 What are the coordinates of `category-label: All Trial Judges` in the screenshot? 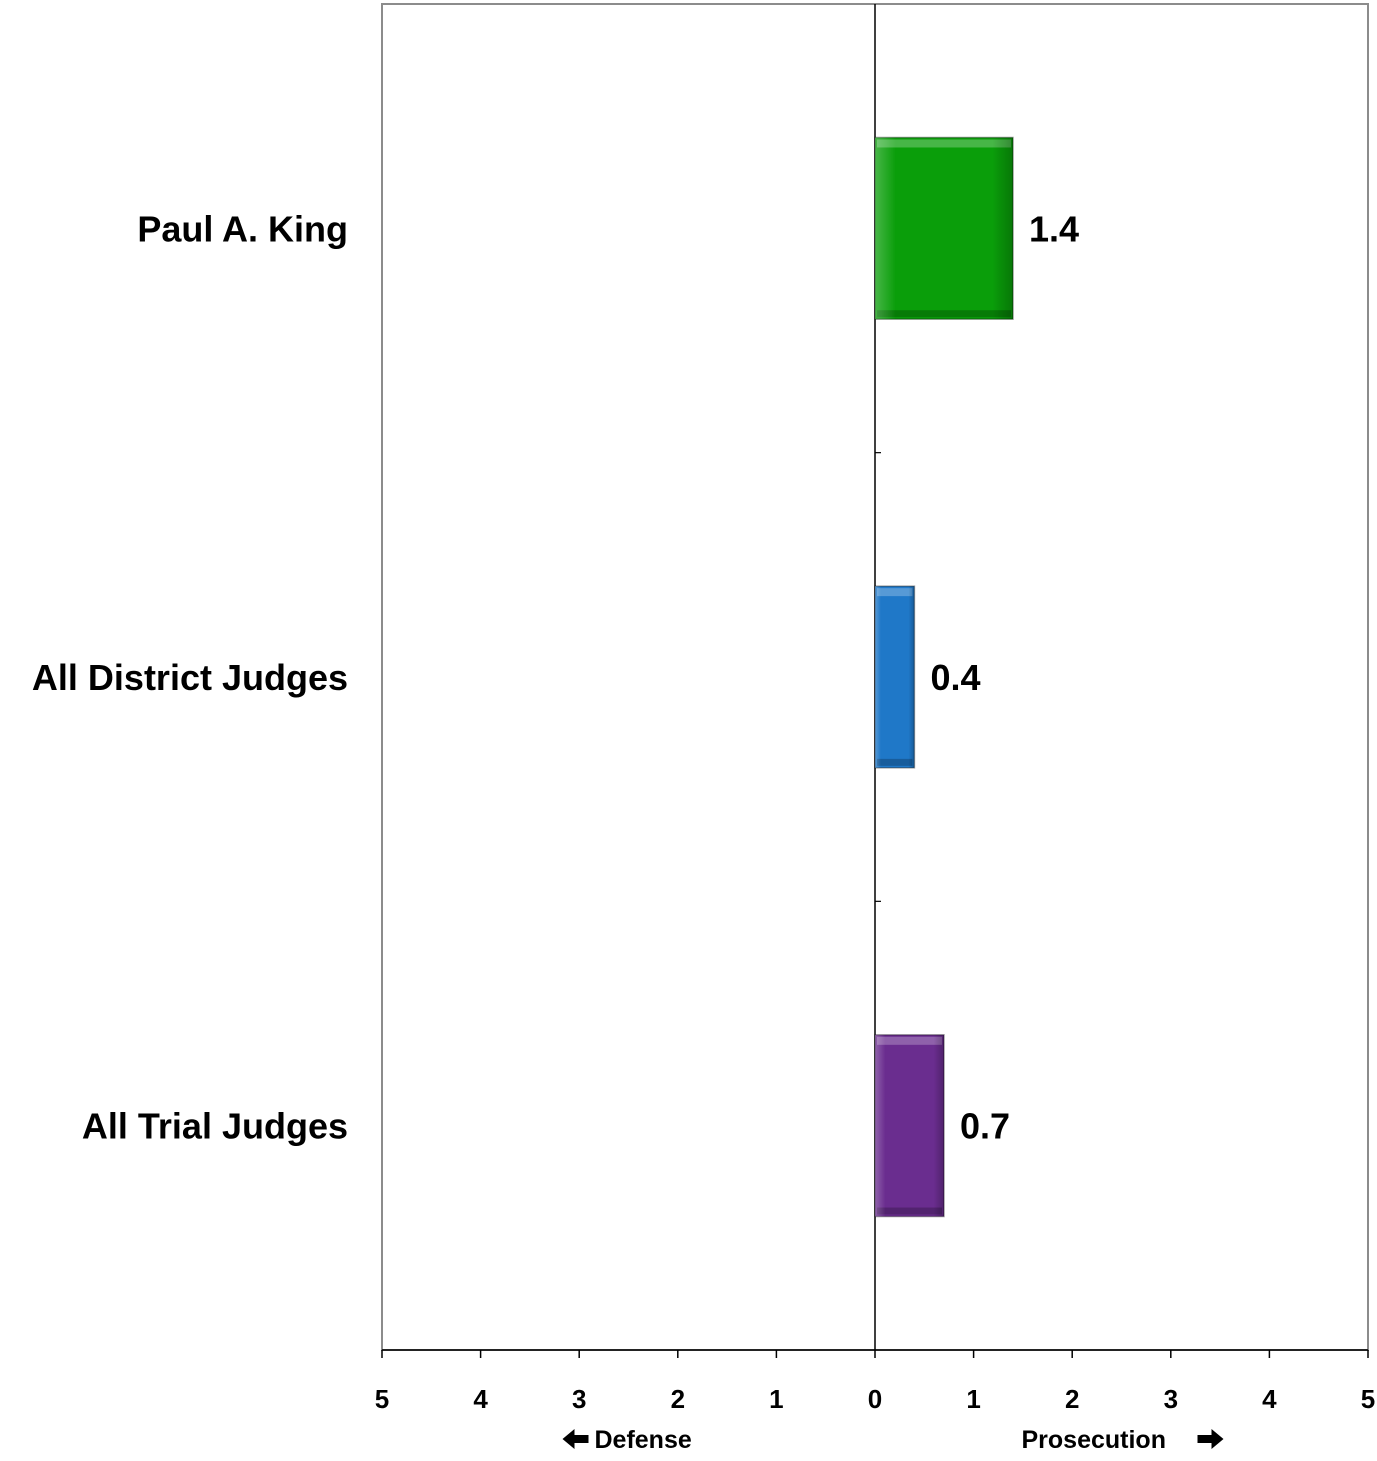 It's located at (215, 1126).